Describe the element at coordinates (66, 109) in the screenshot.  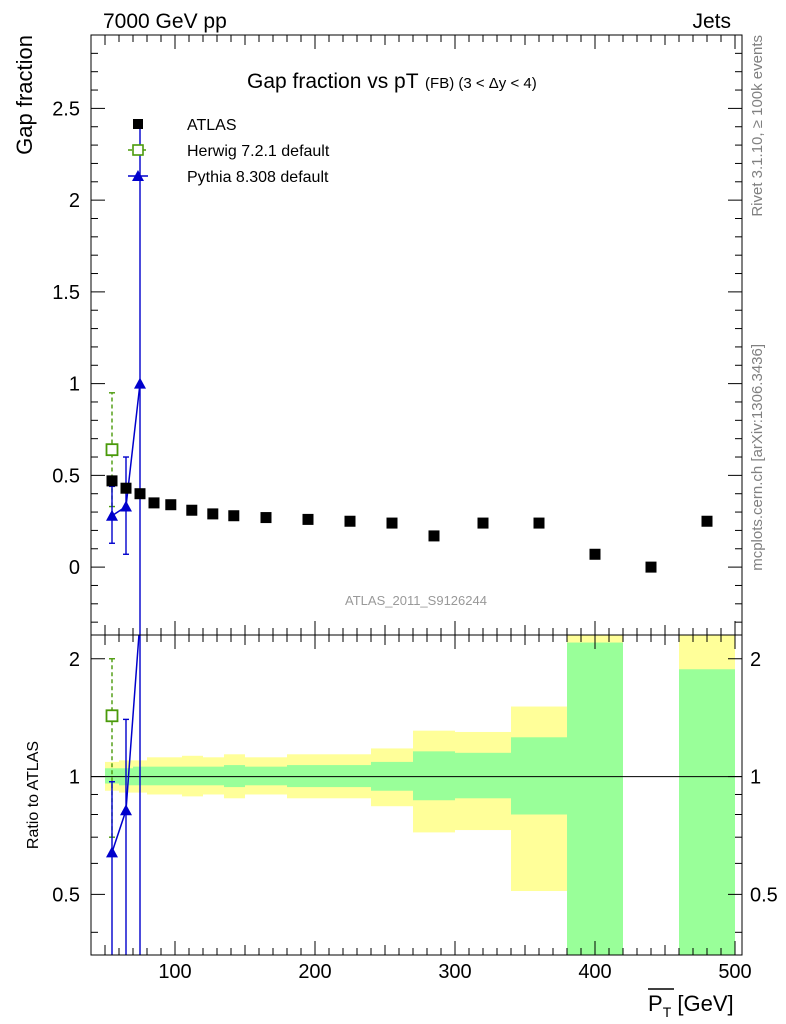
I see `main-y-tick-label: 2.5` at that location.